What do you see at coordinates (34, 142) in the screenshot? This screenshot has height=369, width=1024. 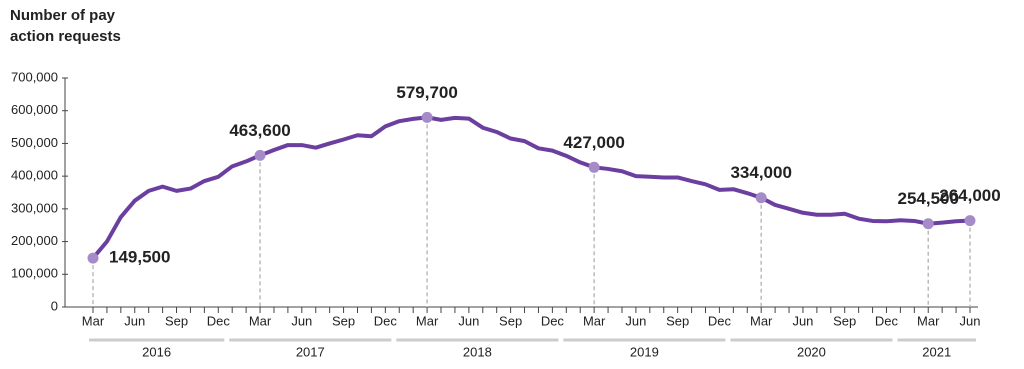 I see `y-tick-label: 500,000` at bounding box center [34, 142].